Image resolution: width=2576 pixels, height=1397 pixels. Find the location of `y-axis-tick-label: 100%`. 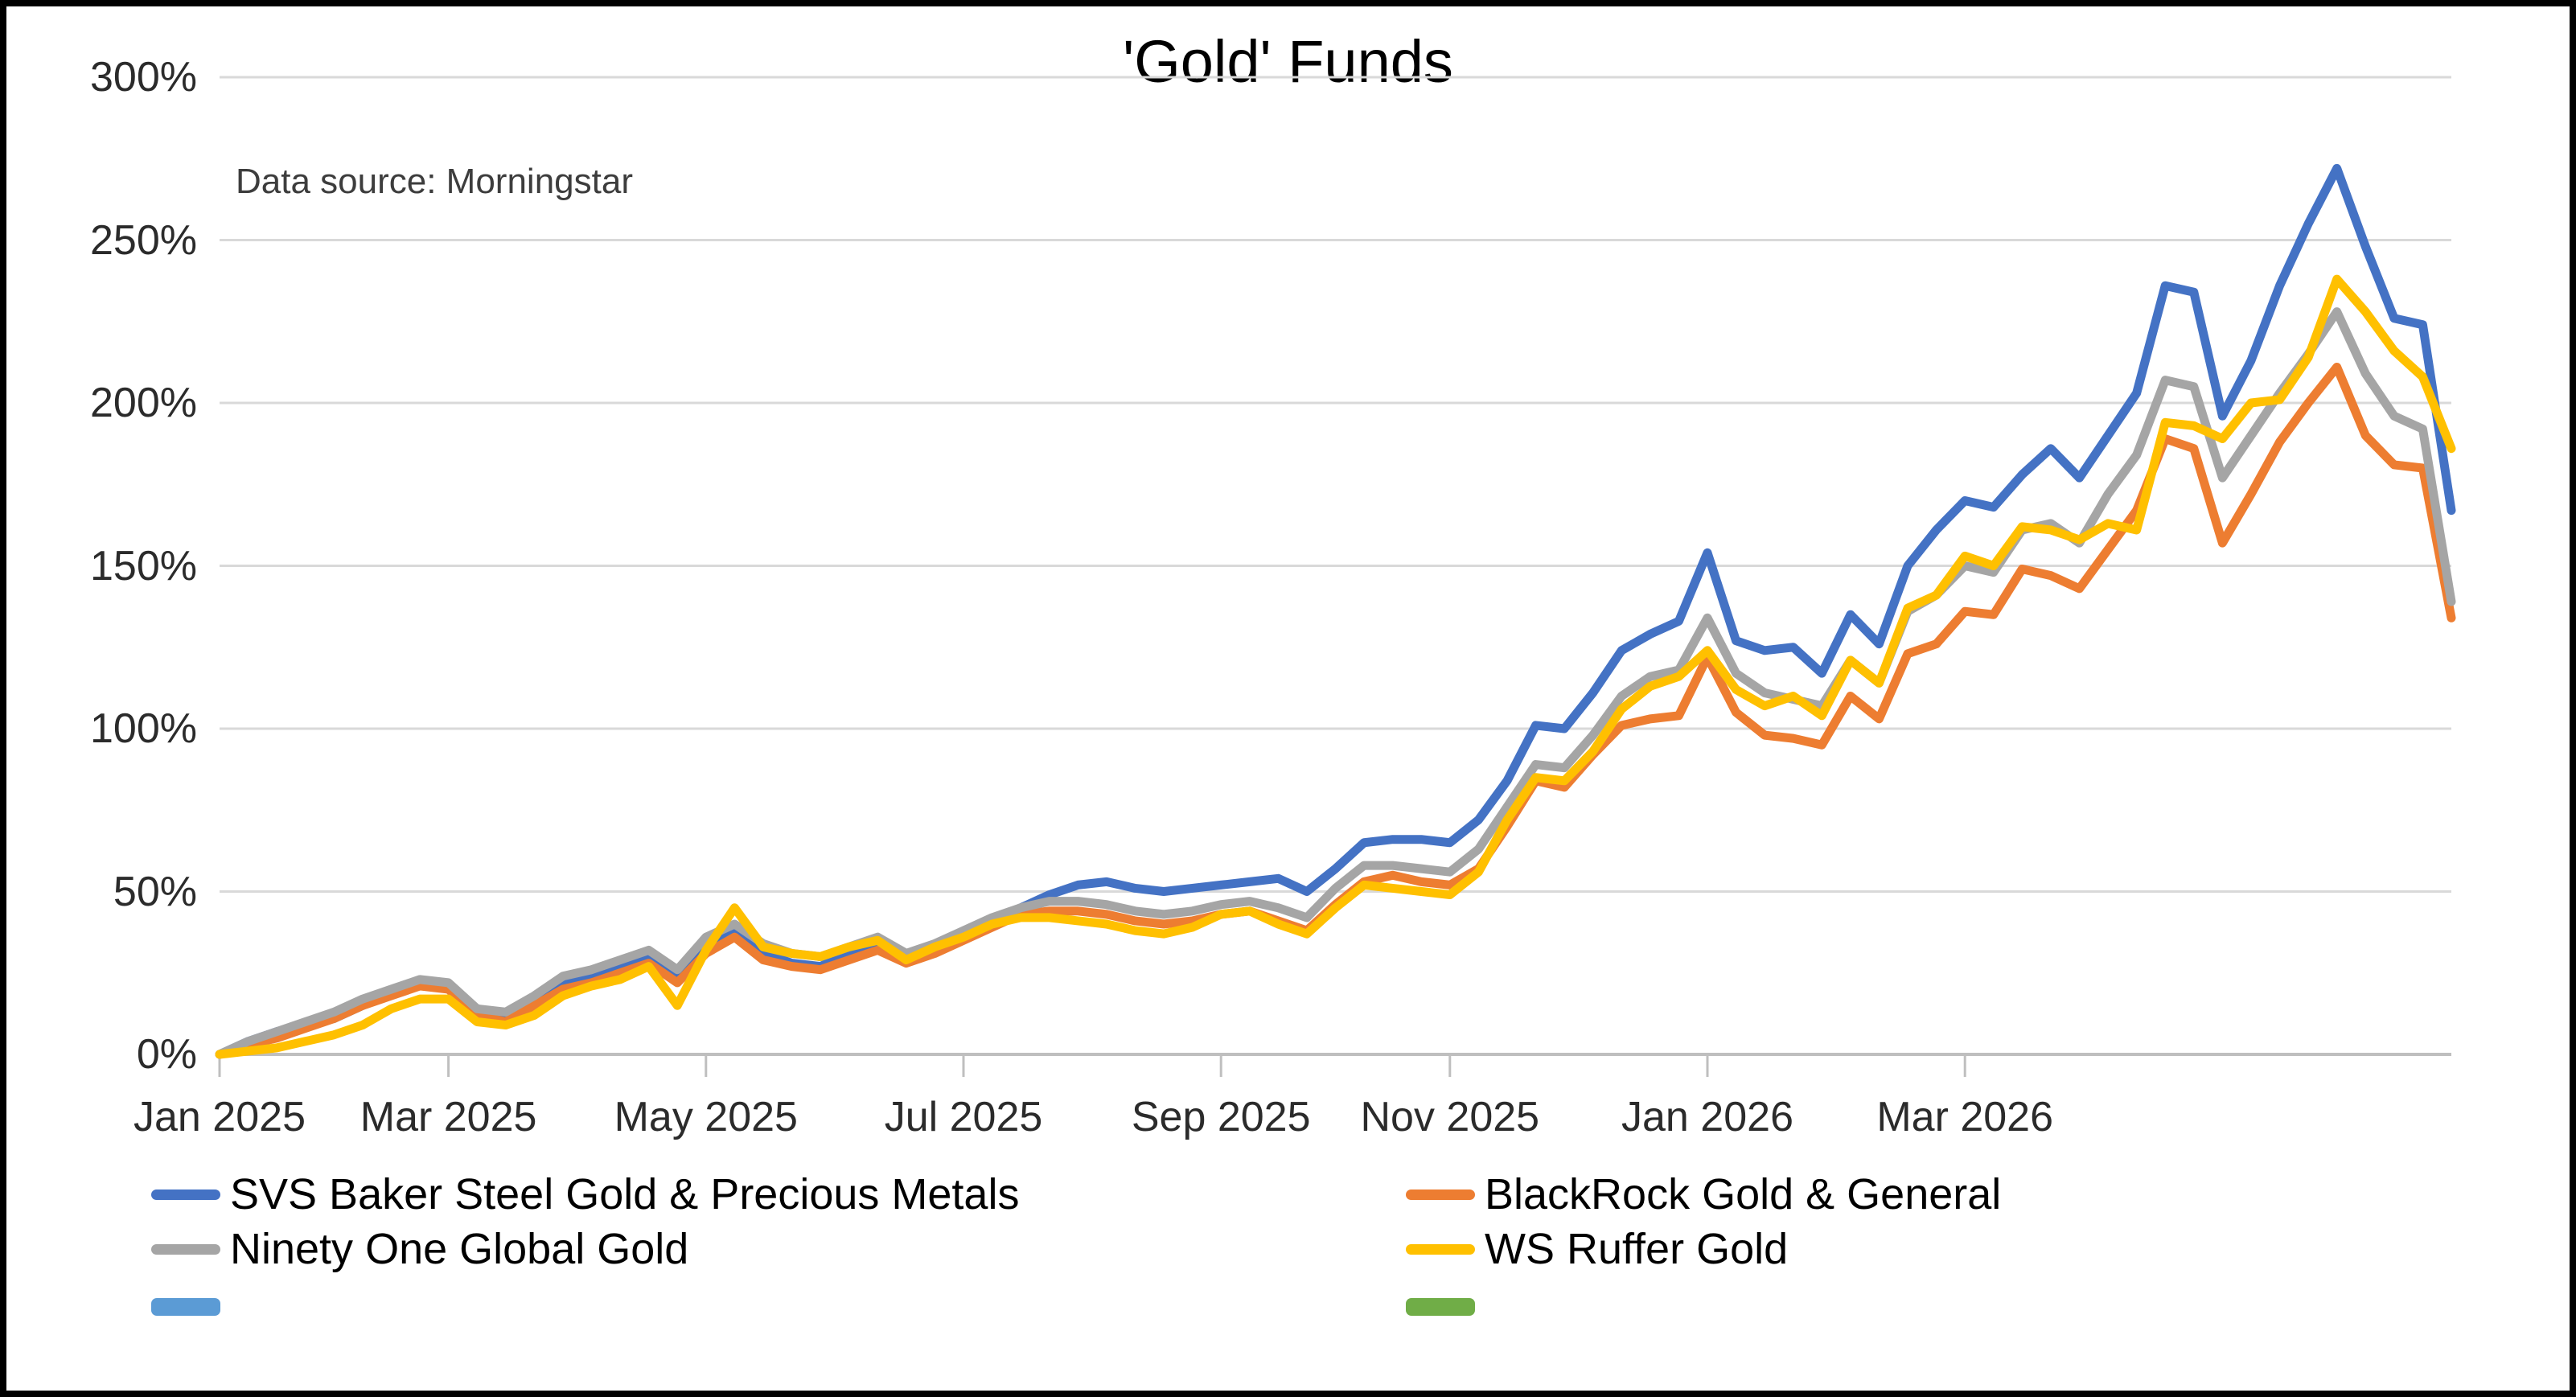

y-axis-tick-label: 100% is located at coordinates (143, 728).